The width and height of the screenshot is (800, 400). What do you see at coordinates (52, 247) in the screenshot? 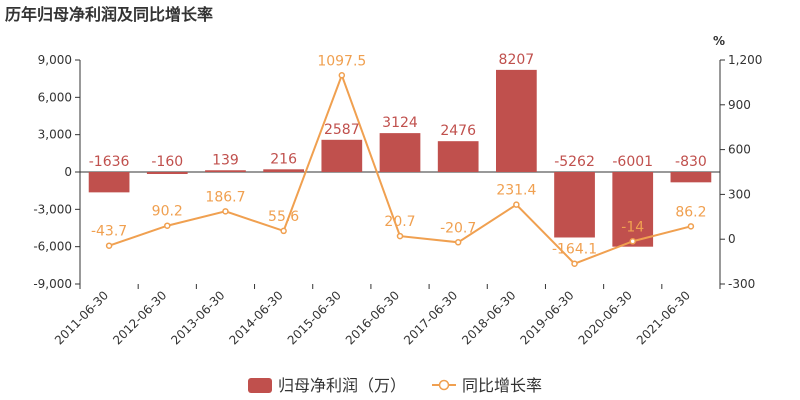
I see `left-axis-tick-label: -6,000` at bounding box center [52, 247].